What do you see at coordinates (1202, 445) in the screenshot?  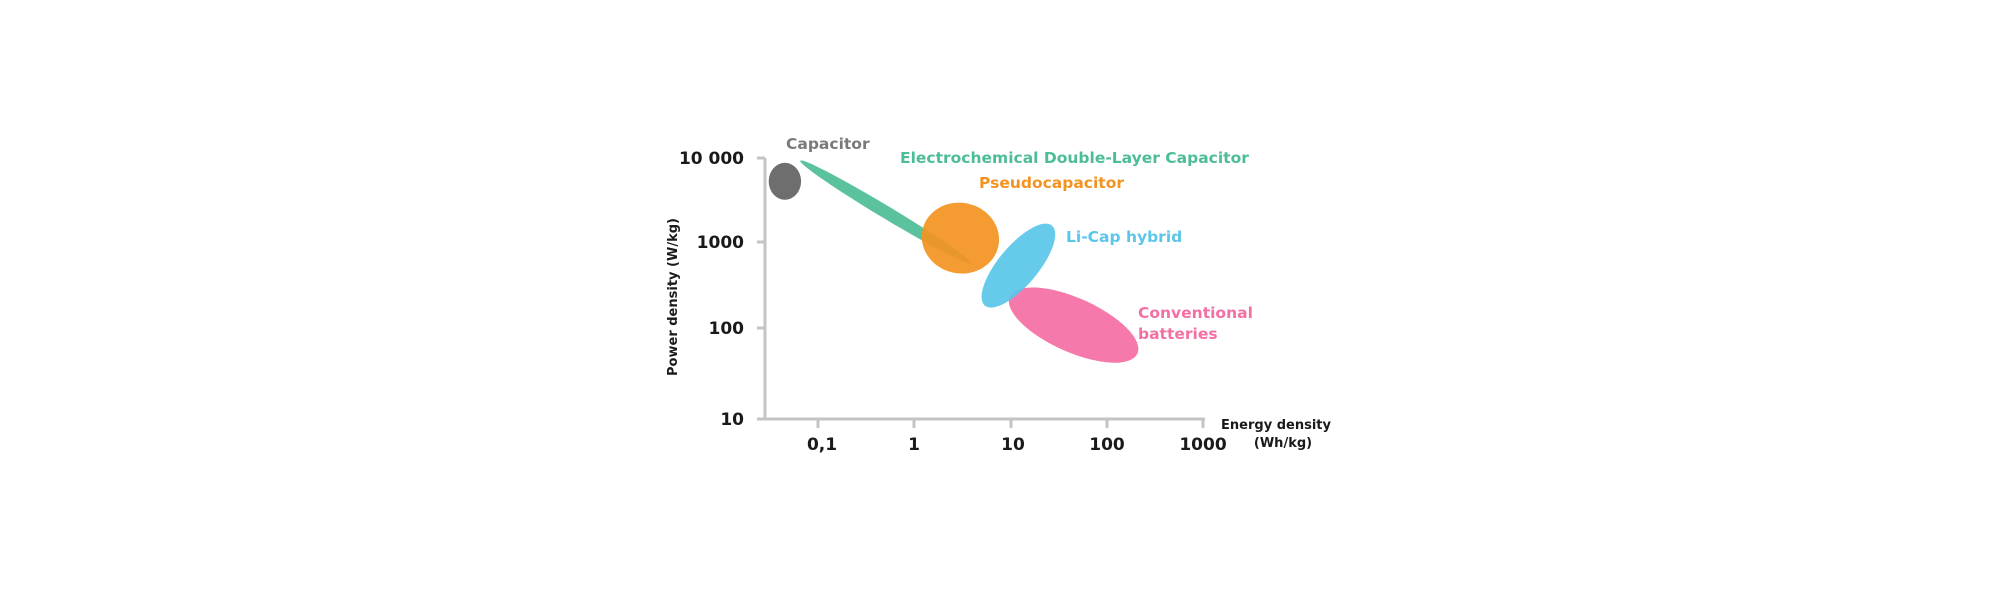 I see `x-tick-label-1000: 1000` at bounding box center [1202, 445].